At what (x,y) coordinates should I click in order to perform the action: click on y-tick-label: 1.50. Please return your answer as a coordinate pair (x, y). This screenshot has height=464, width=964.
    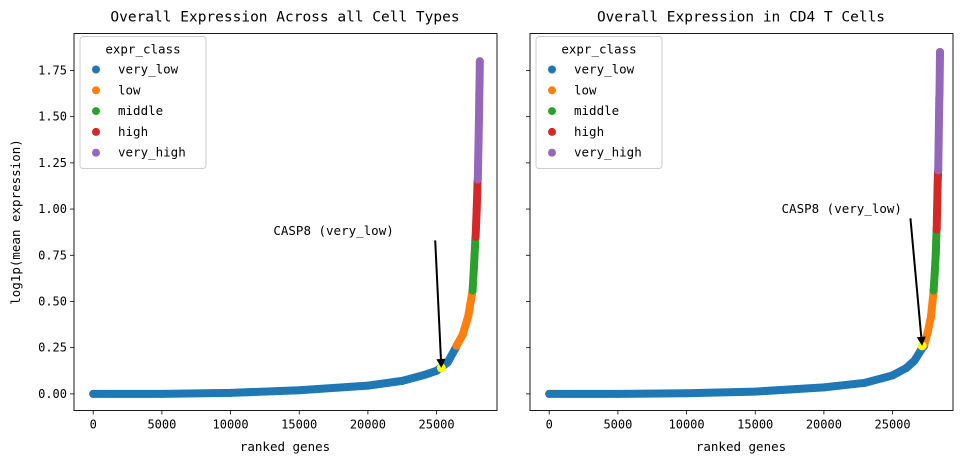
    Looking at the image, I should click on (52, 117).